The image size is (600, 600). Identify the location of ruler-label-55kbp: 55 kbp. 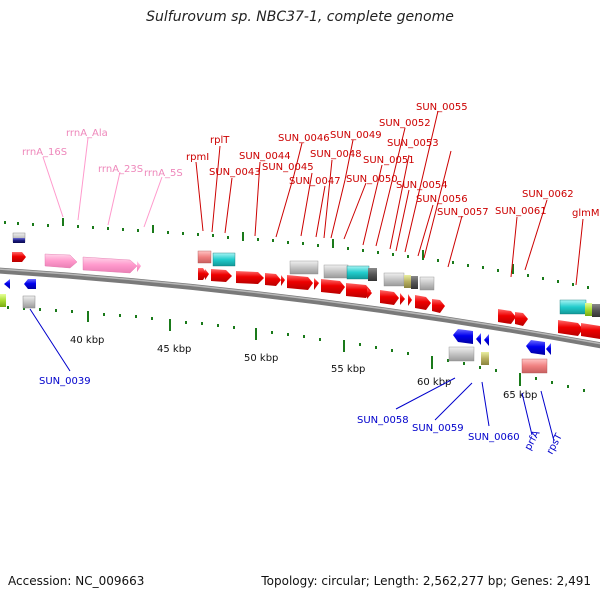
(348, 369).